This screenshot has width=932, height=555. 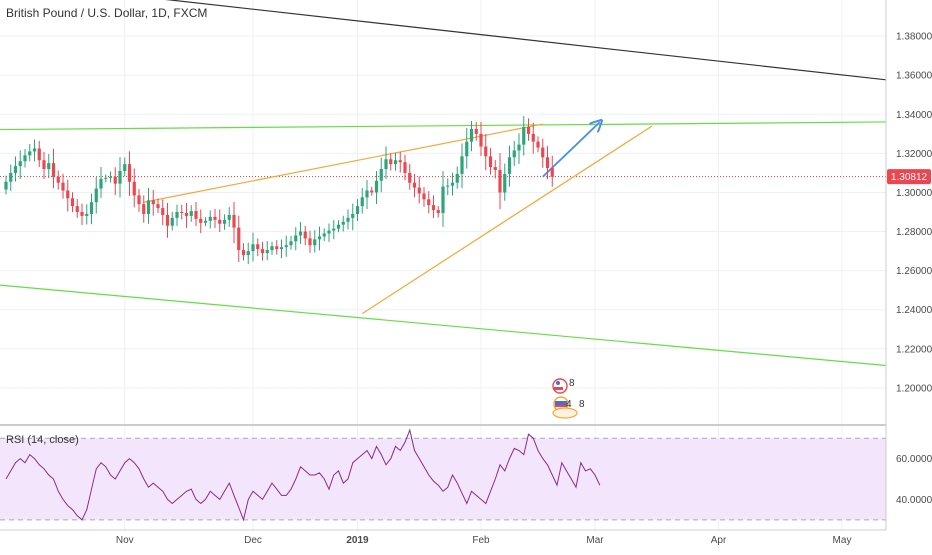 What do you see at coordinates (914, 310) in the screenshot?
I see `price-tick-label: 1.24000` at bounding box center [914, 310].